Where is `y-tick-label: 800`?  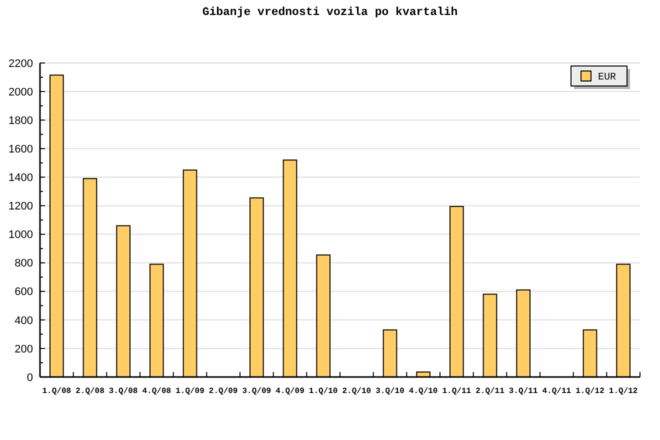 y-tick-label: 800 is located at coordinates (23, 264).